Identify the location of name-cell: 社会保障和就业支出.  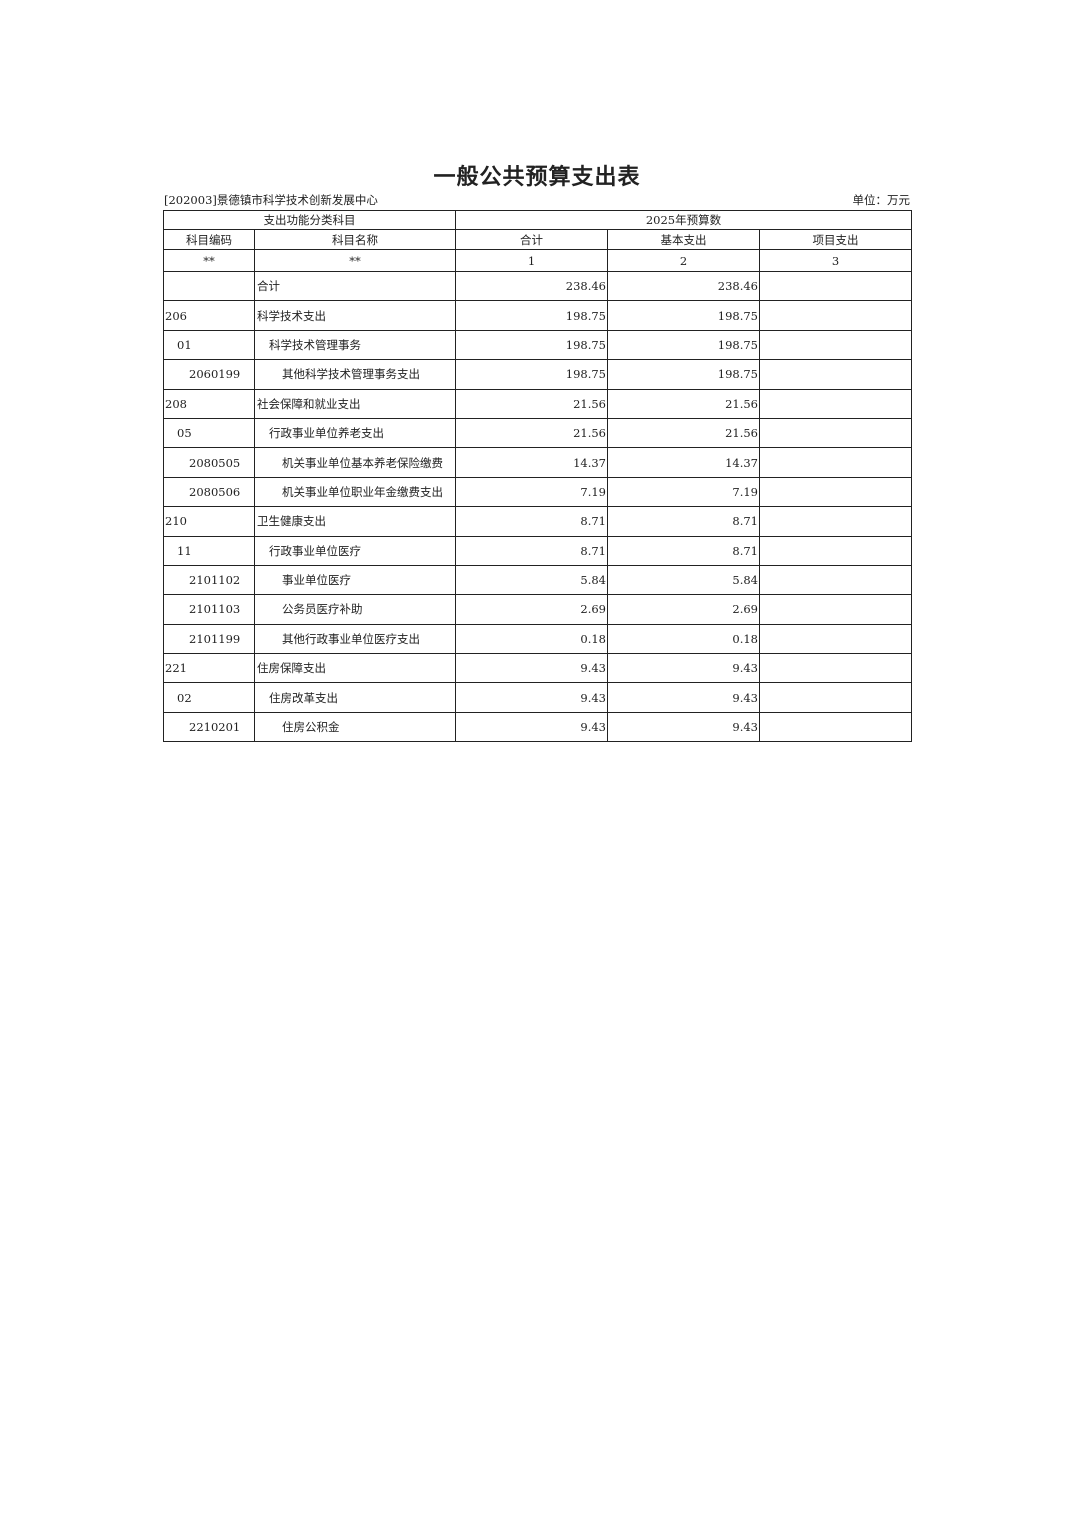
(355, 403).